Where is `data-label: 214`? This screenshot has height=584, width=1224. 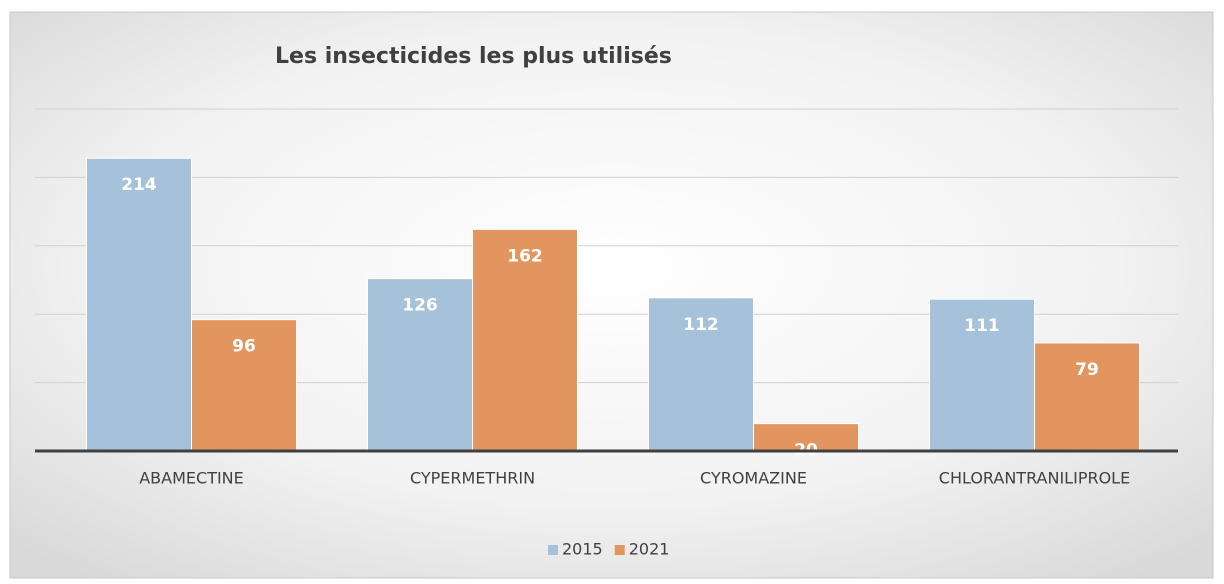 data-label: 214 is located at coordinates (139, 185).